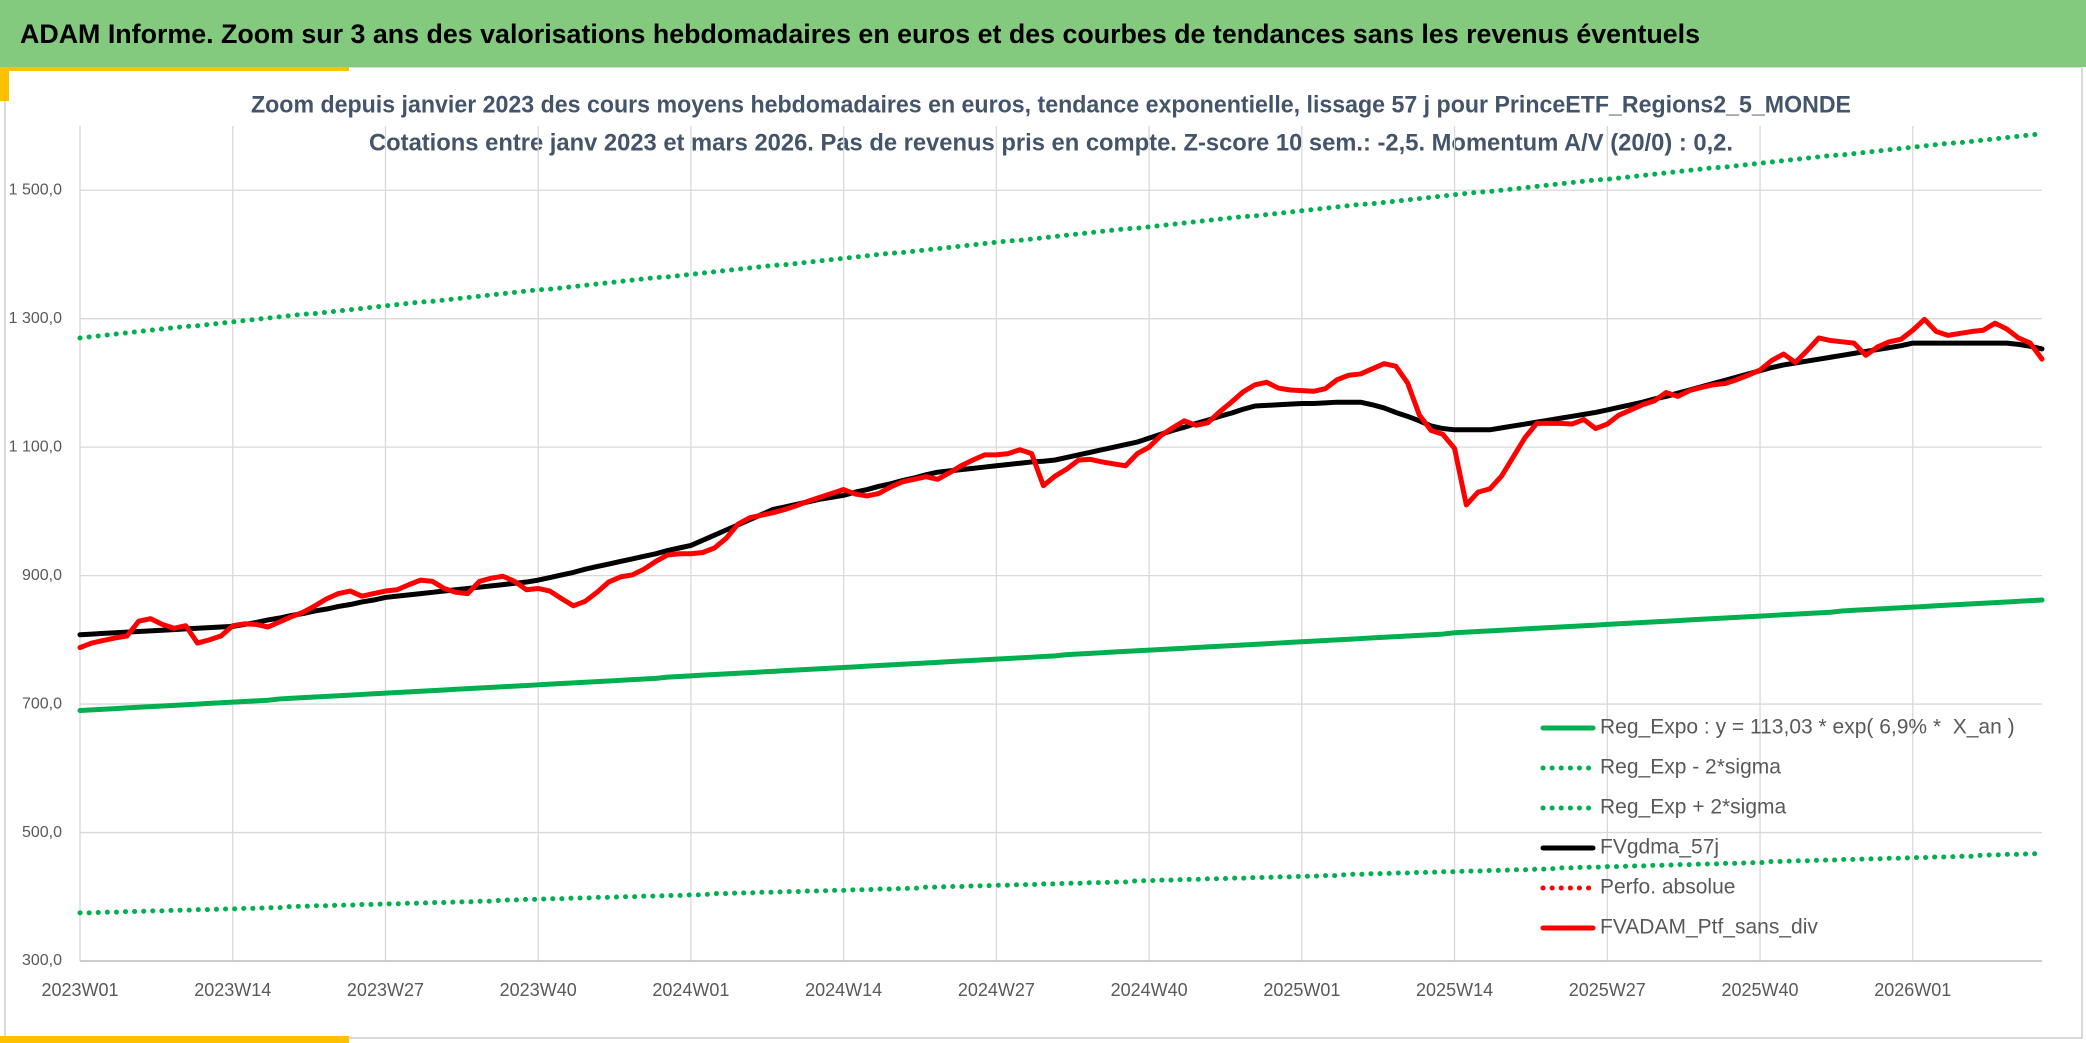  Describe the element at coordinates (538, 990) in the screenshot. I see `x-tick-label: 2023W40` at that location.